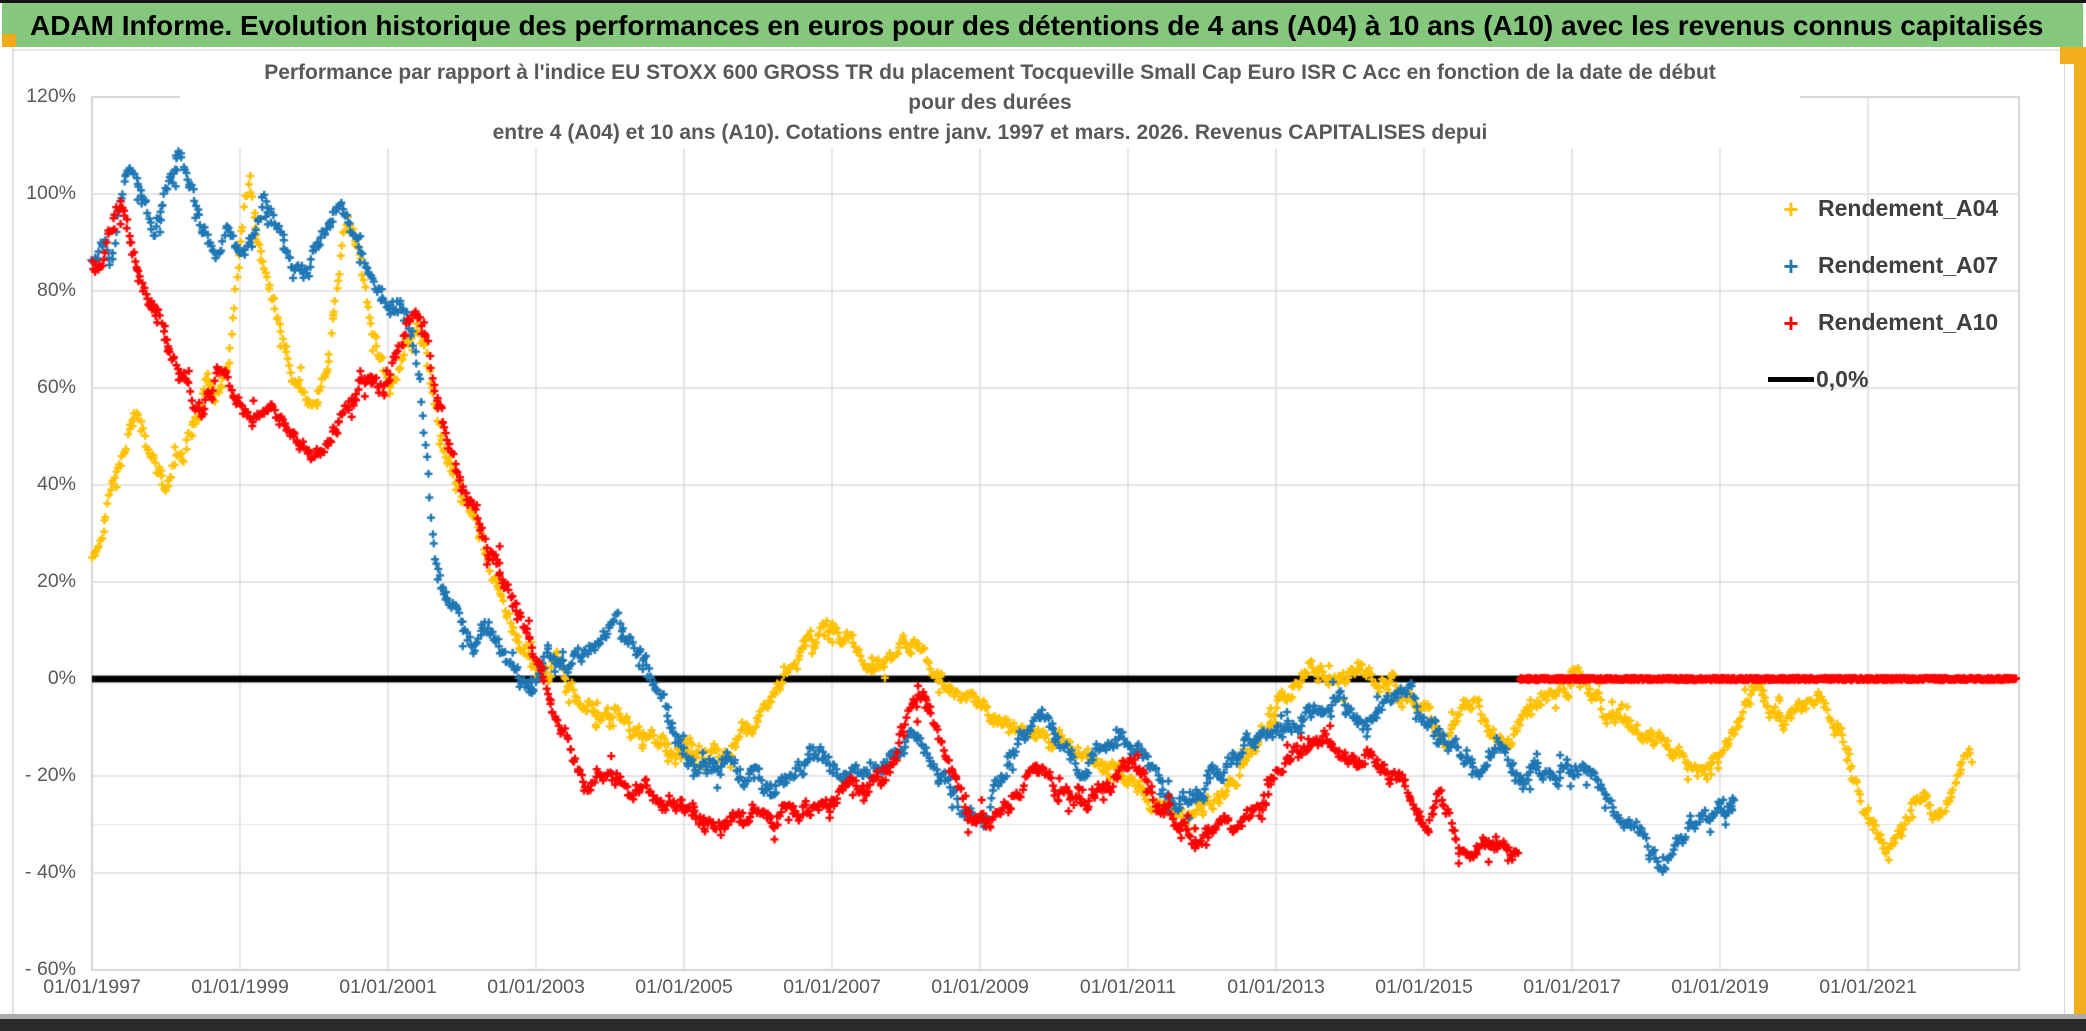 The width and height of the screenshot is (2086, 1031). I want to click on orange-right-border, so click(2080, 537).